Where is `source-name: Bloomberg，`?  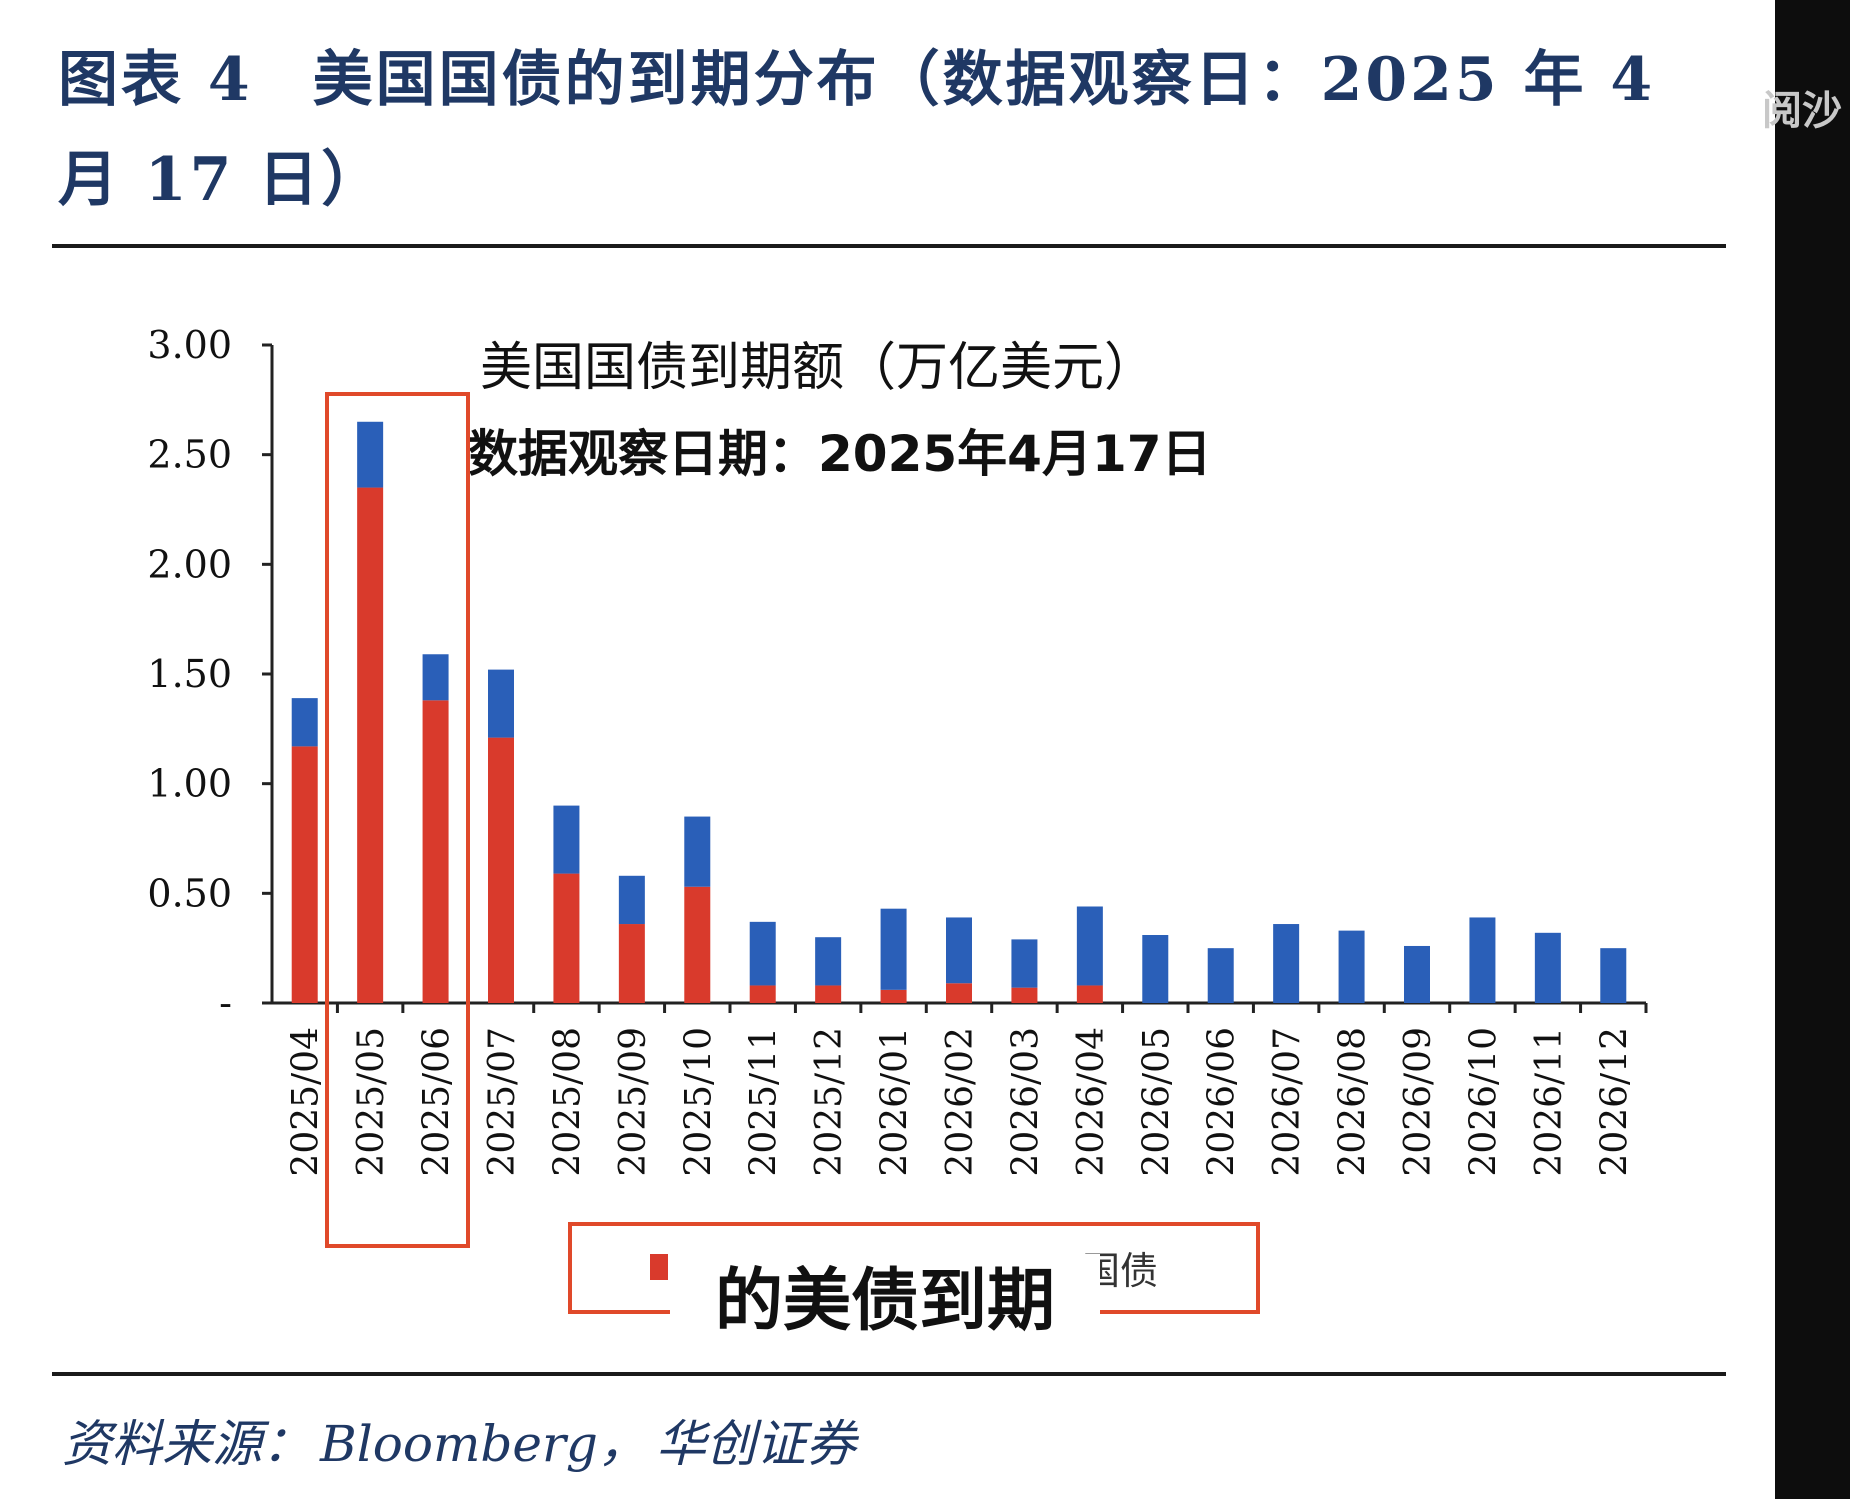 source-name: Bloomberg， is located at coordinates (484, 1444).